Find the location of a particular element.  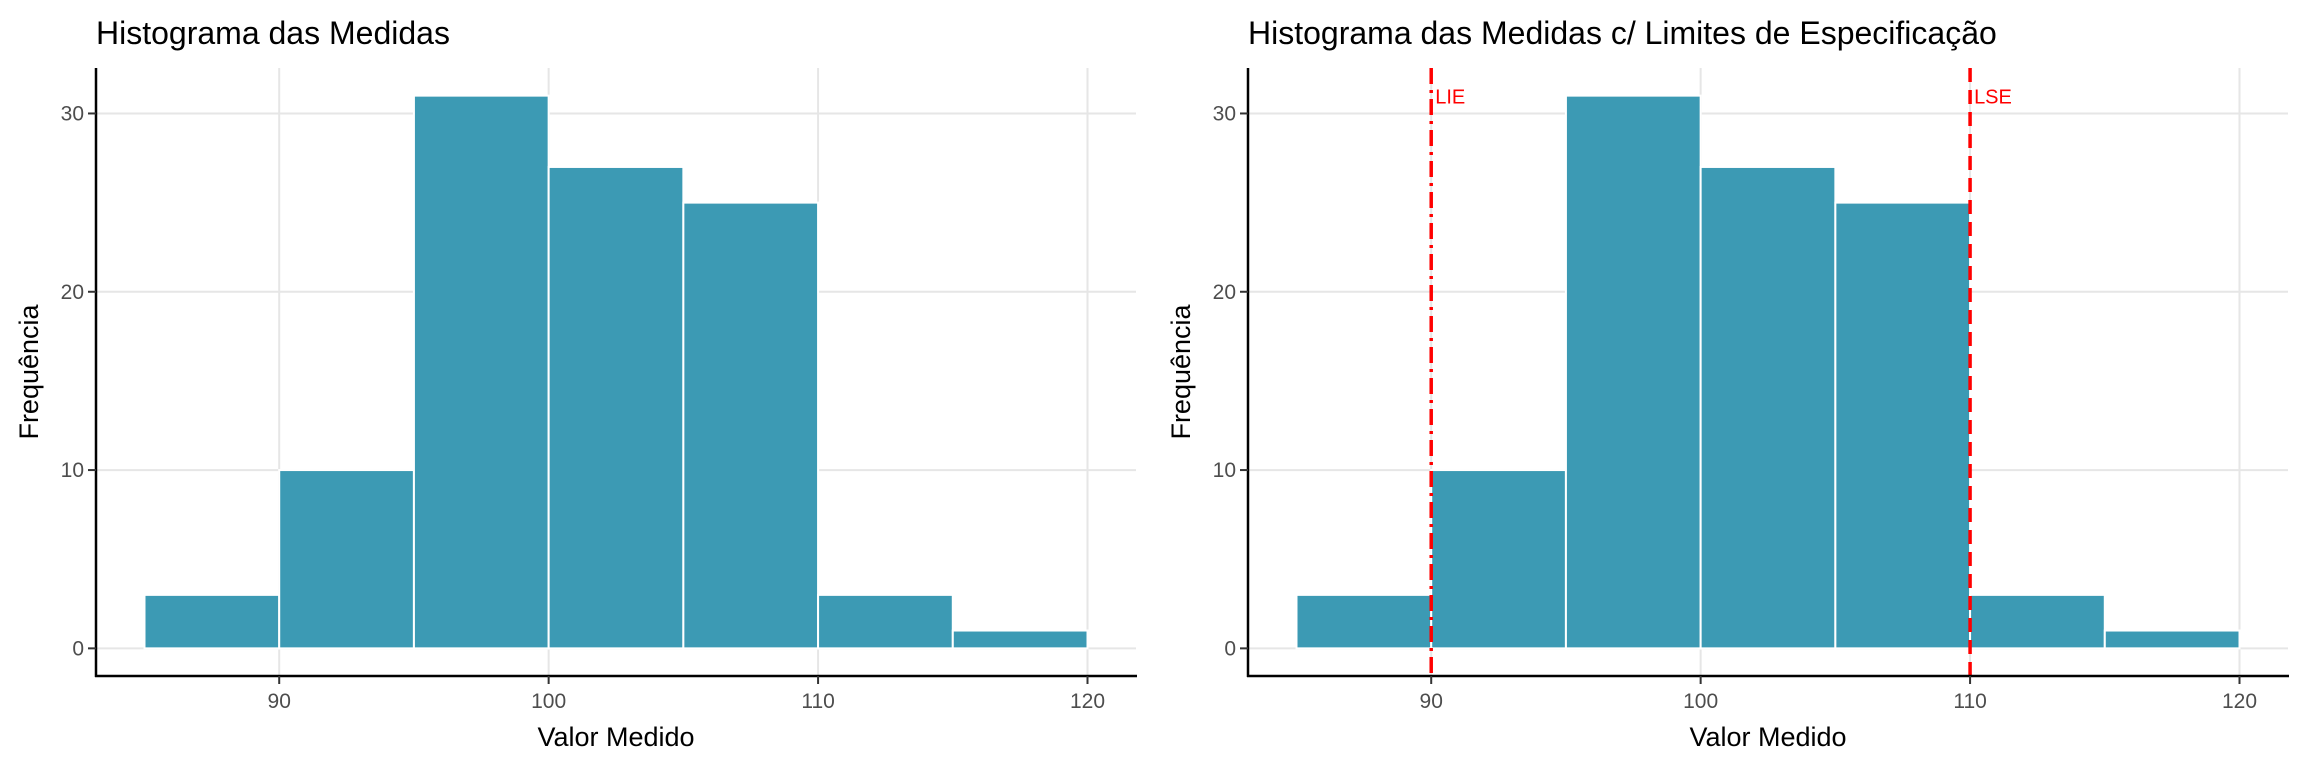

x-axis-ticks-2: 90 100 110 120 is located at coordinates (1838, 694).